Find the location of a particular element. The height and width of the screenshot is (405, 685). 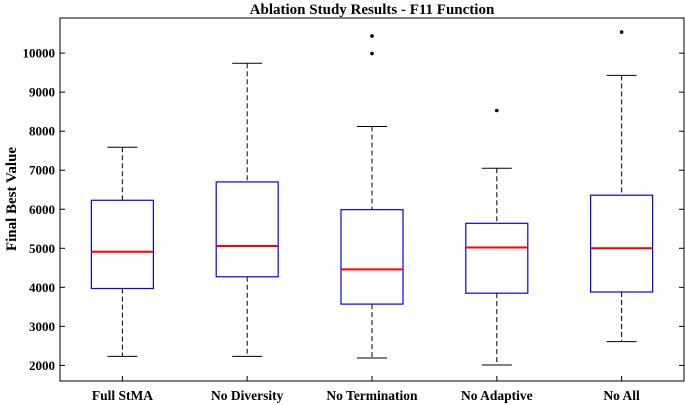

x-tick-label: No Adaptive is located at coordinates (497, 395).